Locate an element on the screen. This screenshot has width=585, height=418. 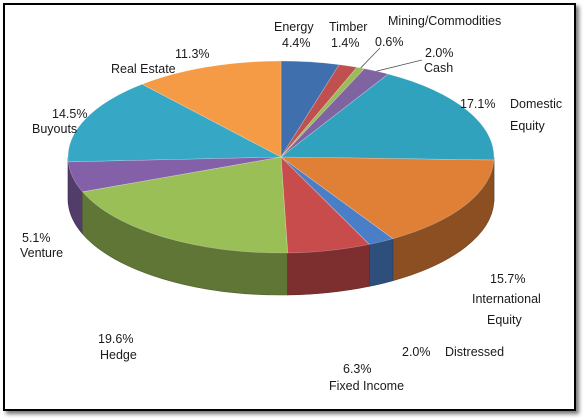
label-mining-name: Mining/Commodities is located at coordinates (444, 21).